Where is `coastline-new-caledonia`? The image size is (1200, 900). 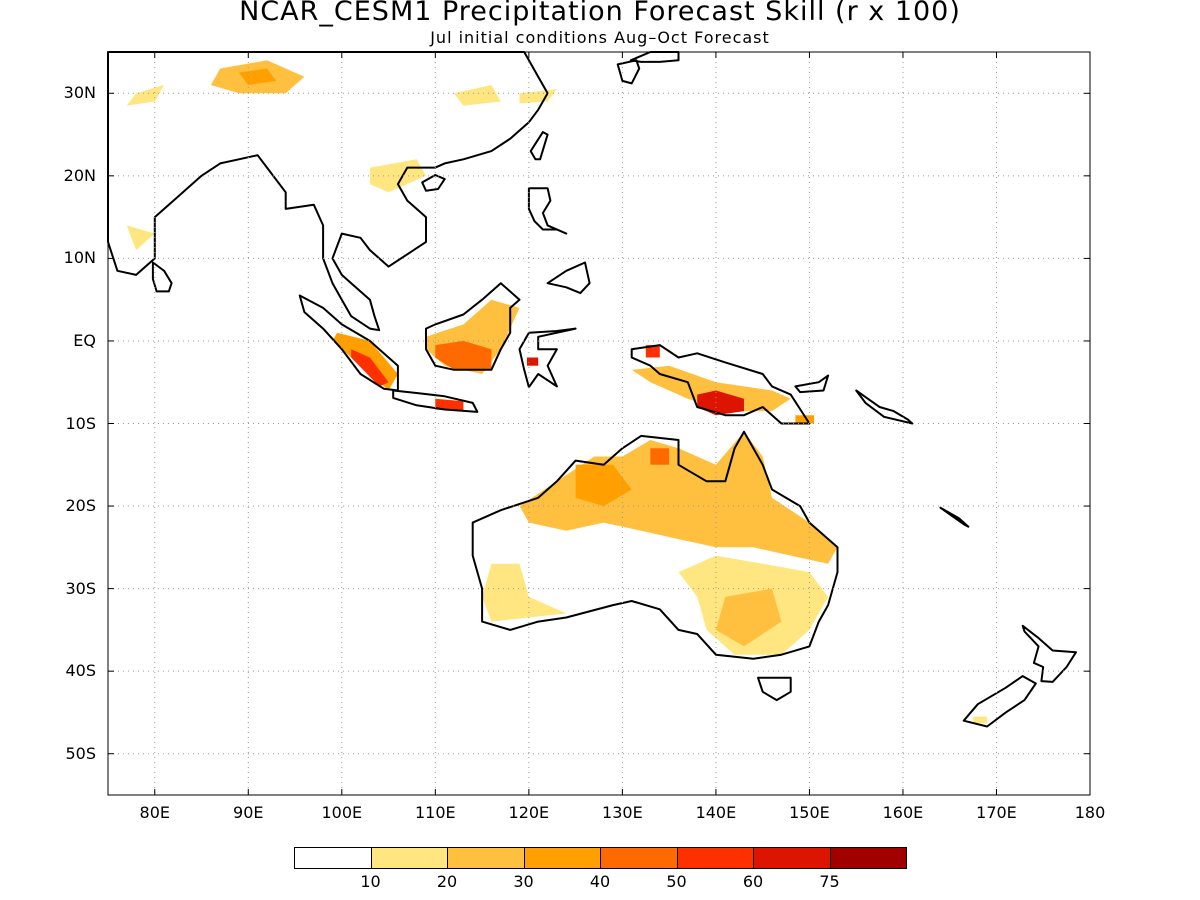 coastline-new-caledonia is located at coordinates (954, 517).